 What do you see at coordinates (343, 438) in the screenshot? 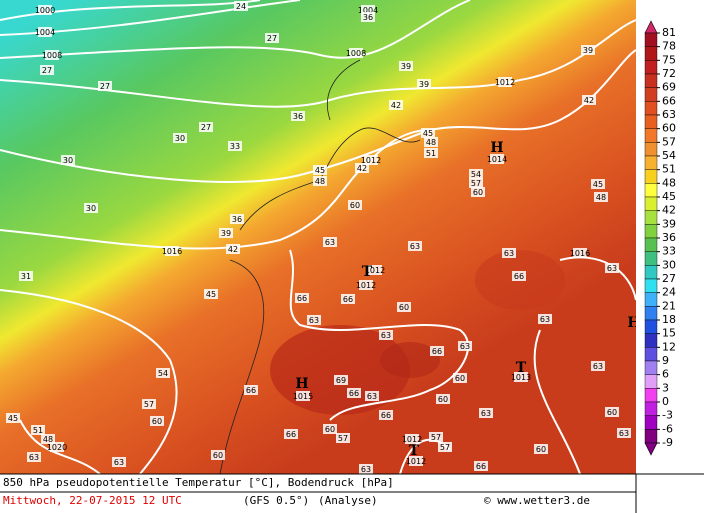
I see `temperature-label: 57` at bounding box center [343, 438].